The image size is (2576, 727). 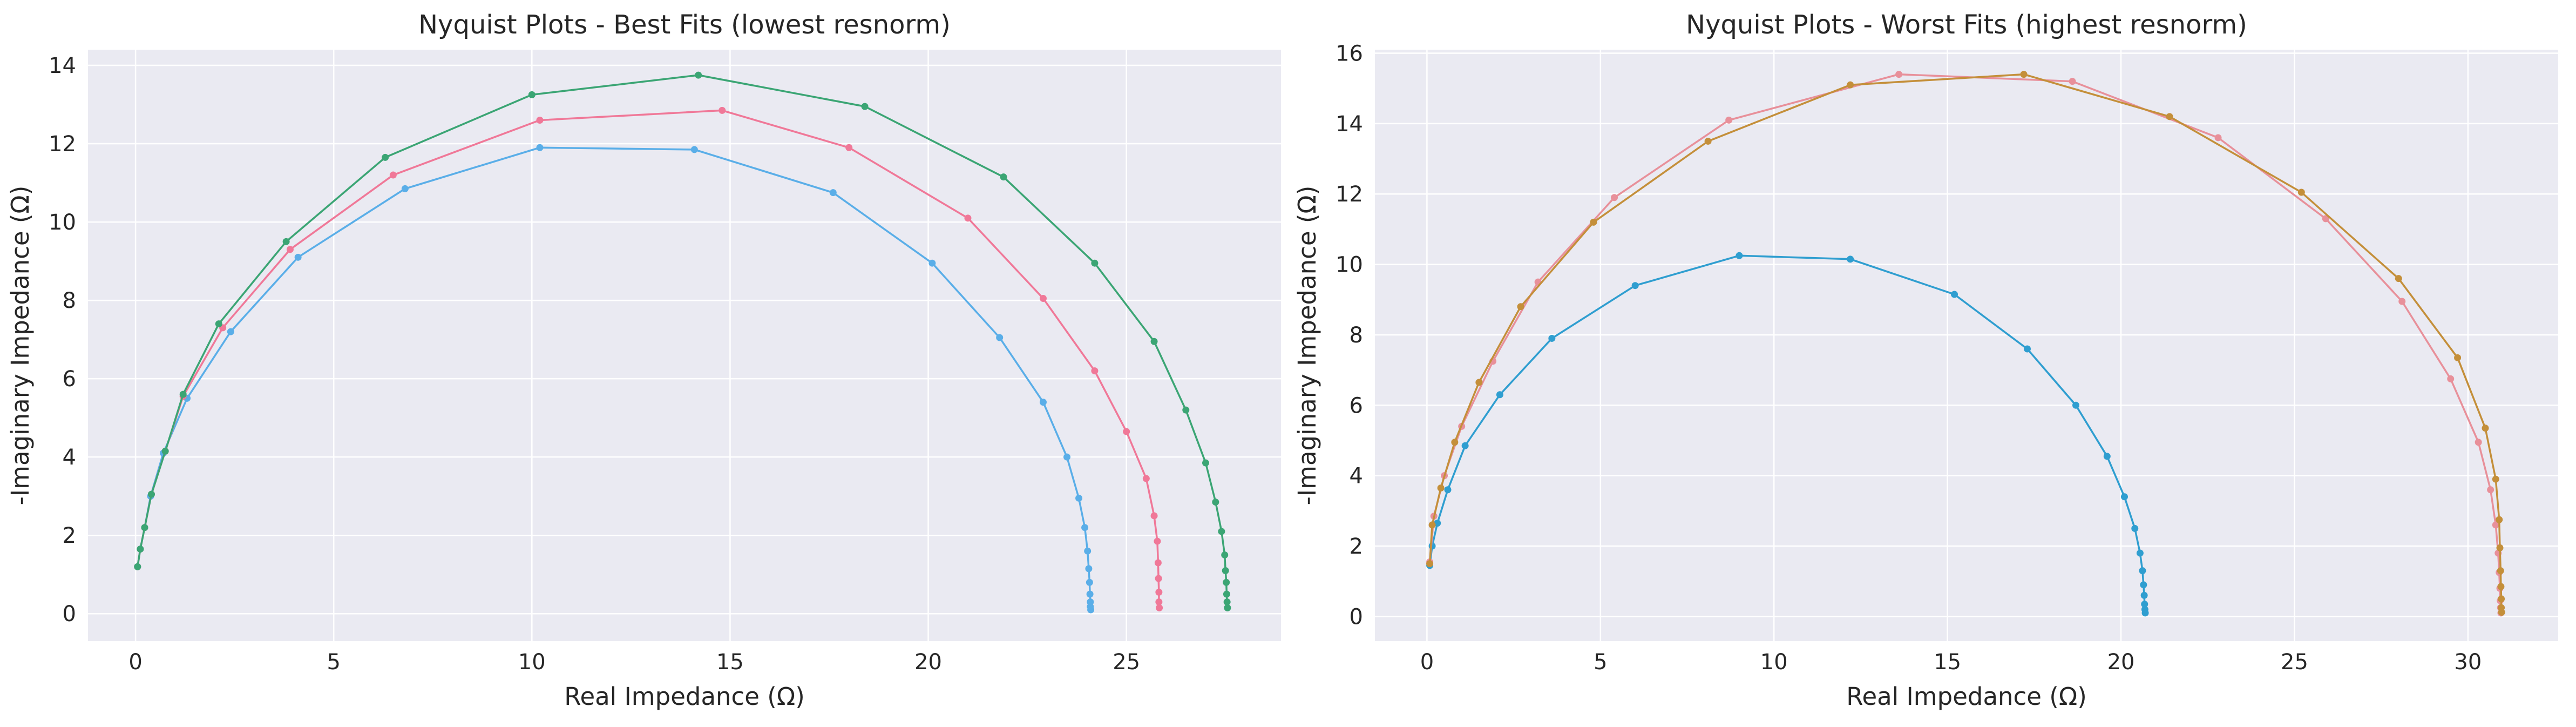 What do you see at coordinates (1947, 662) in the screenshot?
I see `x-tick-label: 15` at bounding box center [1947, 662].